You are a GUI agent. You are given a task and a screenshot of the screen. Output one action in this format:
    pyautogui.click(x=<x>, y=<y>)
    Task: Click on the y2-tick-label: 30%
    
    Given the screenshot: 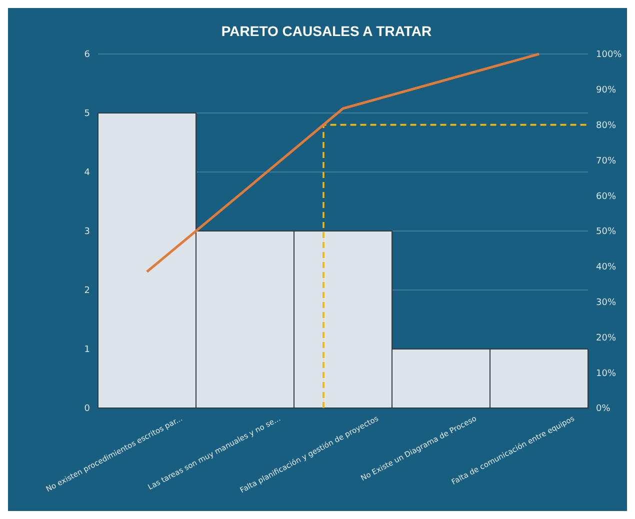 What is the action you would take?
    pyautogui.click(x=606, y=303)
    